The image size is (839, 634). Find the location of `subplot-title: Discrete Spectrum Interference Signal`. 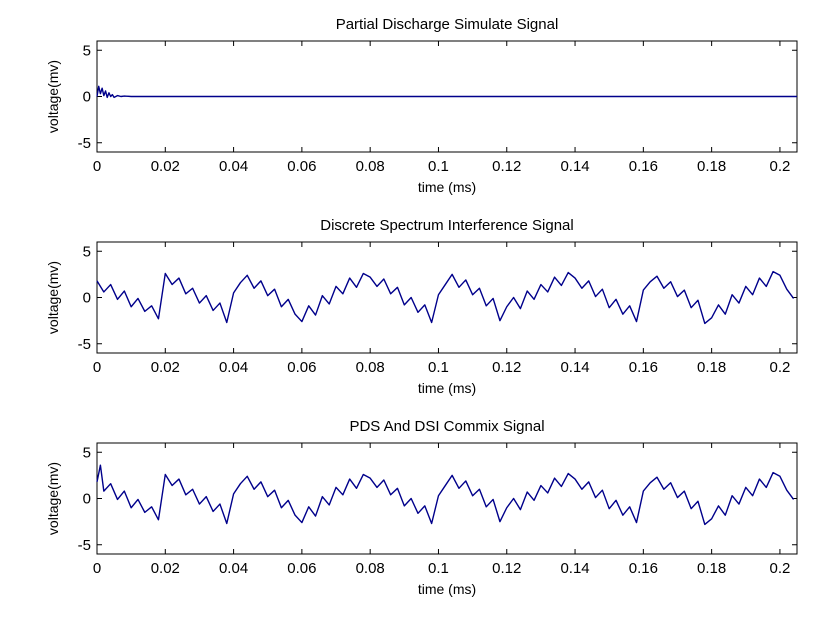

subplot-title: Discrete Spectrum Interference Signal is located at coordinates (446, 225).